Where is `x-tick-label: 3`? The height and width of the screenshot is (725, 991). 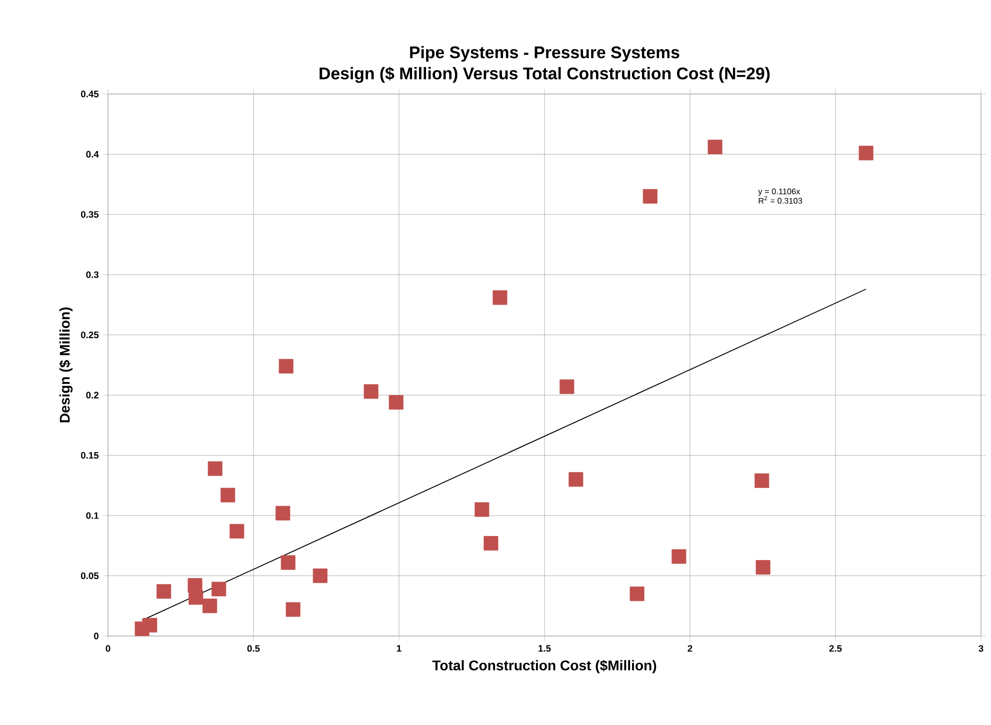 x-tick-label: 3 is located at coordinates (981, 648).